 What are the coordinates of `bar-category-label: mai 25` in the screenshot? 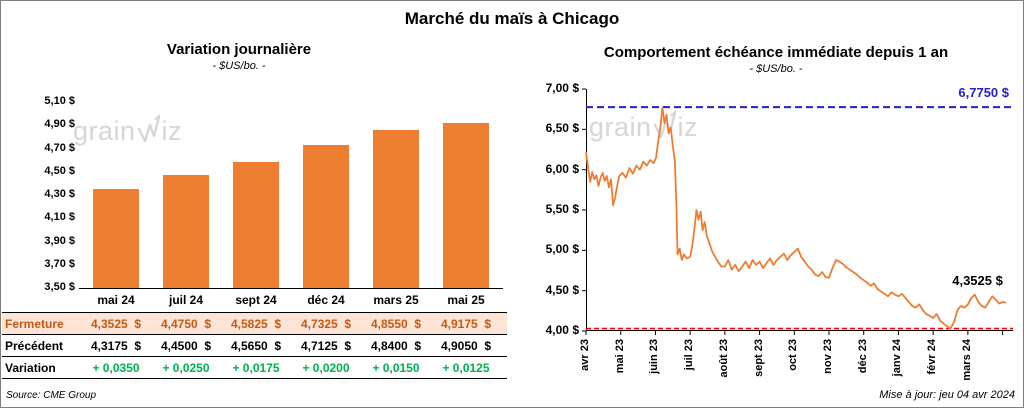 It's located at (466, 300).